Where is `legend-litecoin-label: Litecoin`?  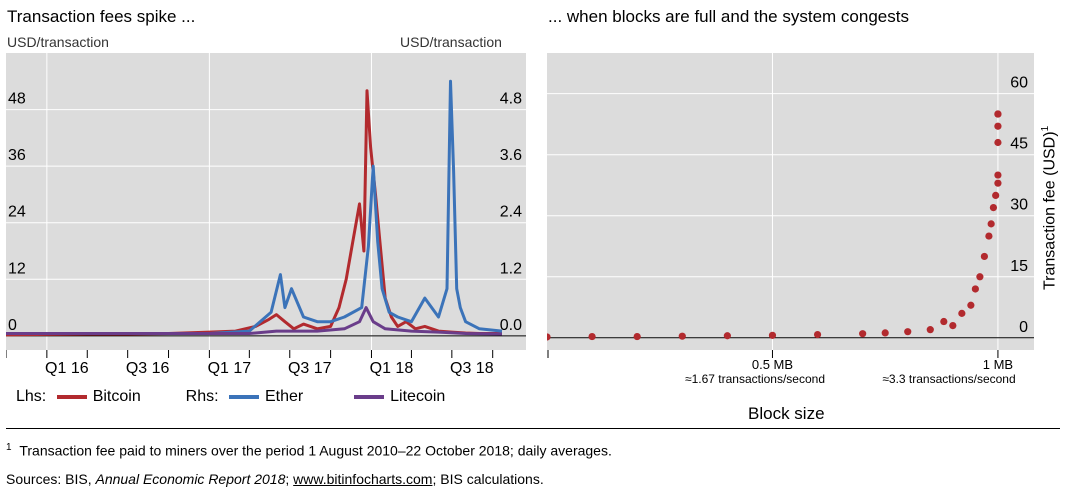
legend-litecoin-label: Litecoin is located at coordinates (418, 396).